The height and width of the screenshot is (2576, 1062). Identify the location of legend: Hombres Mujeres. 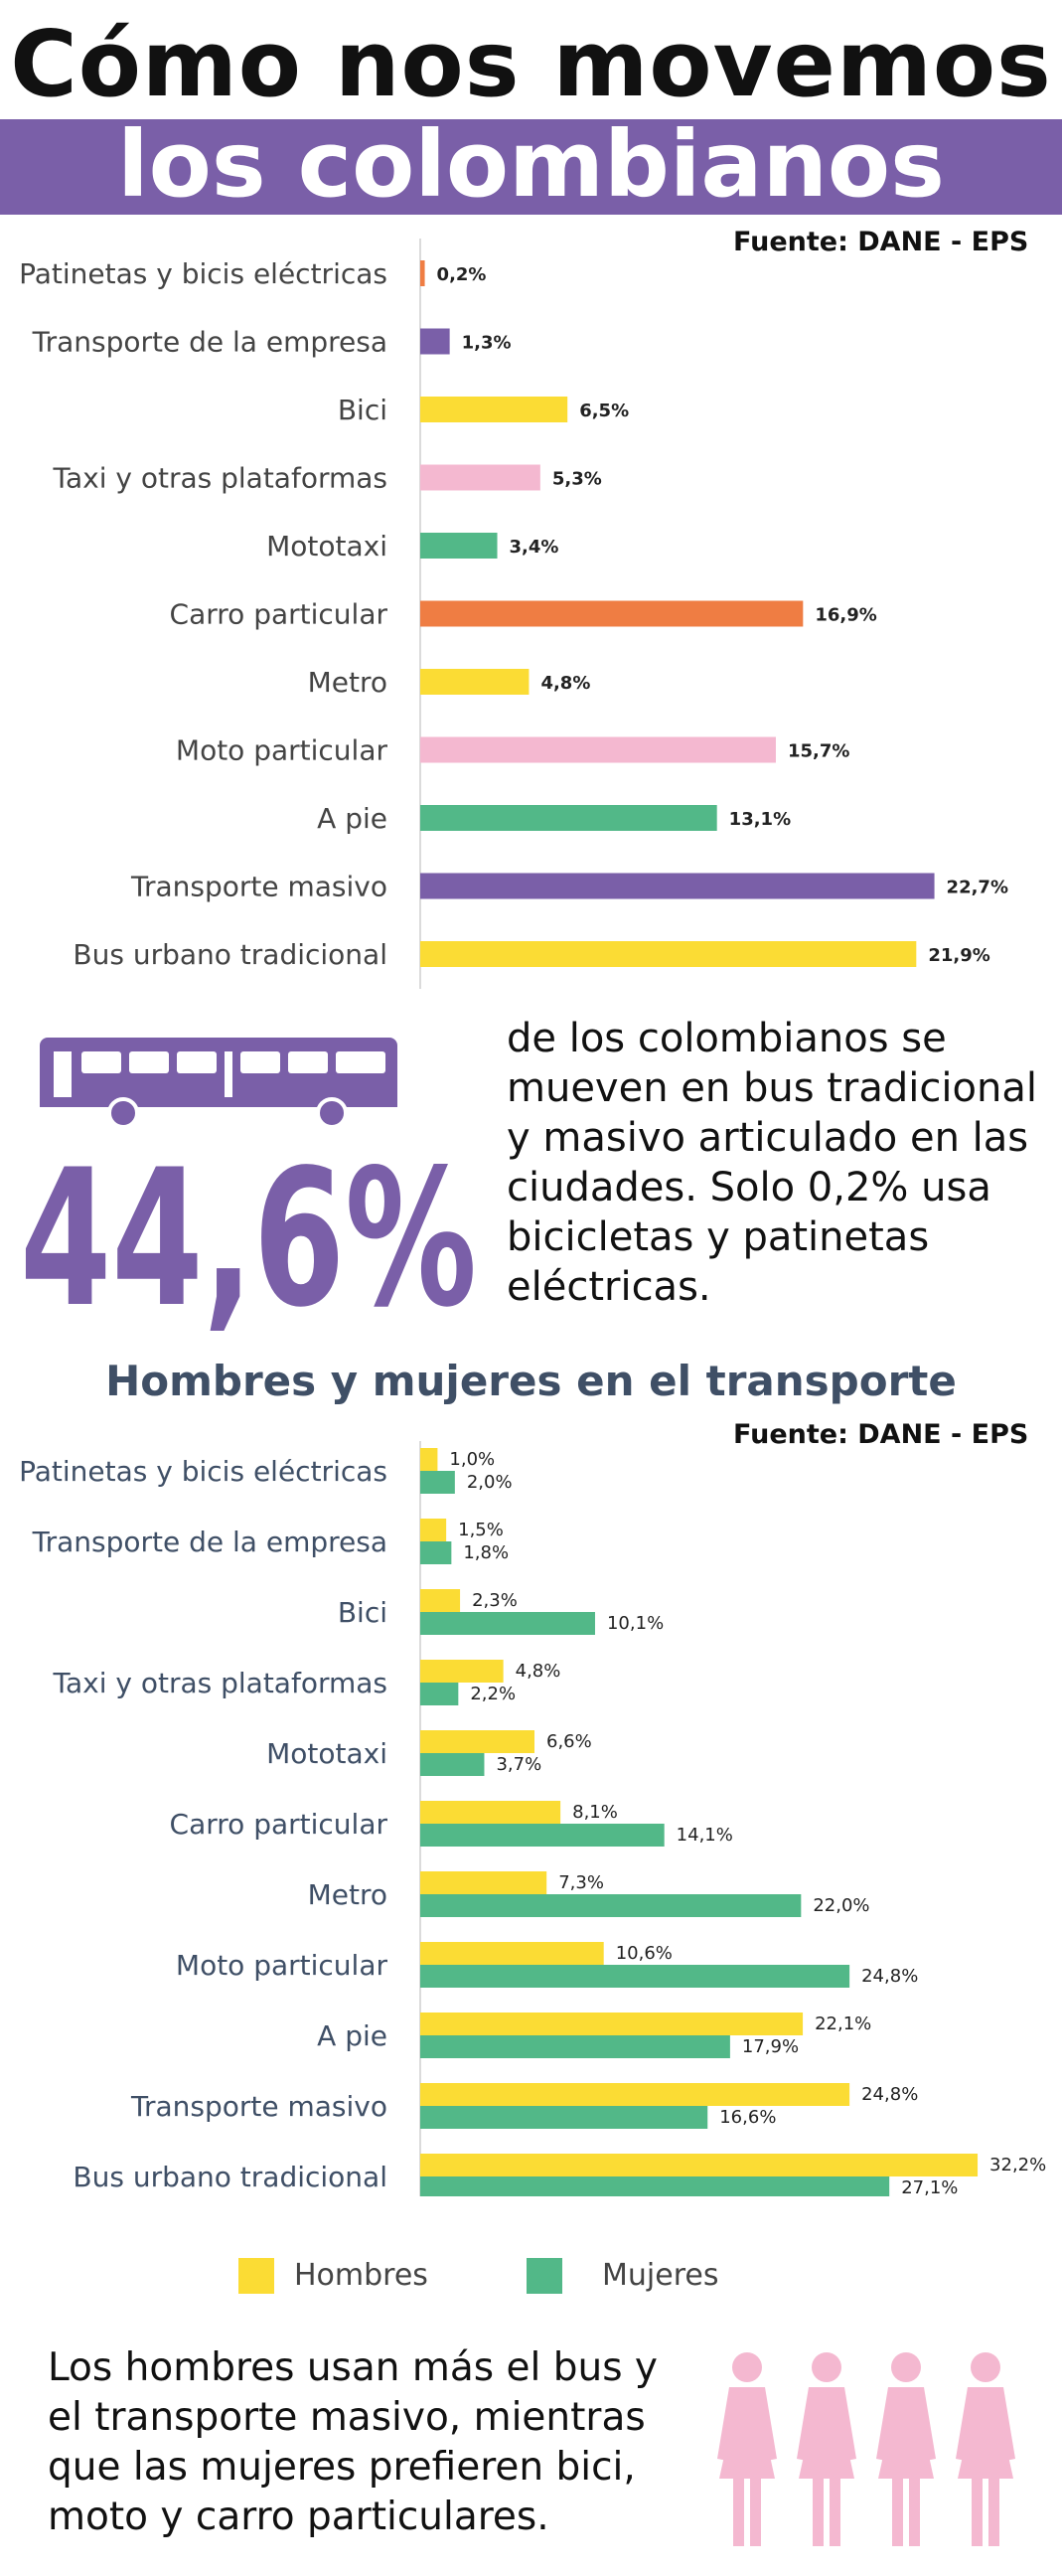
(531, 2279).